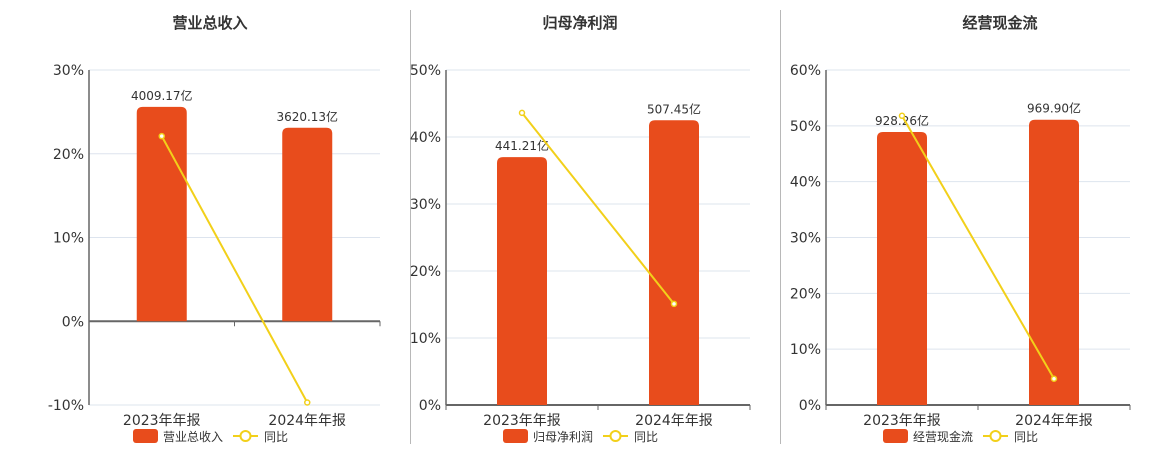  What do you see at coordinates (1000, 23) in the screenshot?
I see `chart-title: 经营现金流` at bounding box center [1000, 23].